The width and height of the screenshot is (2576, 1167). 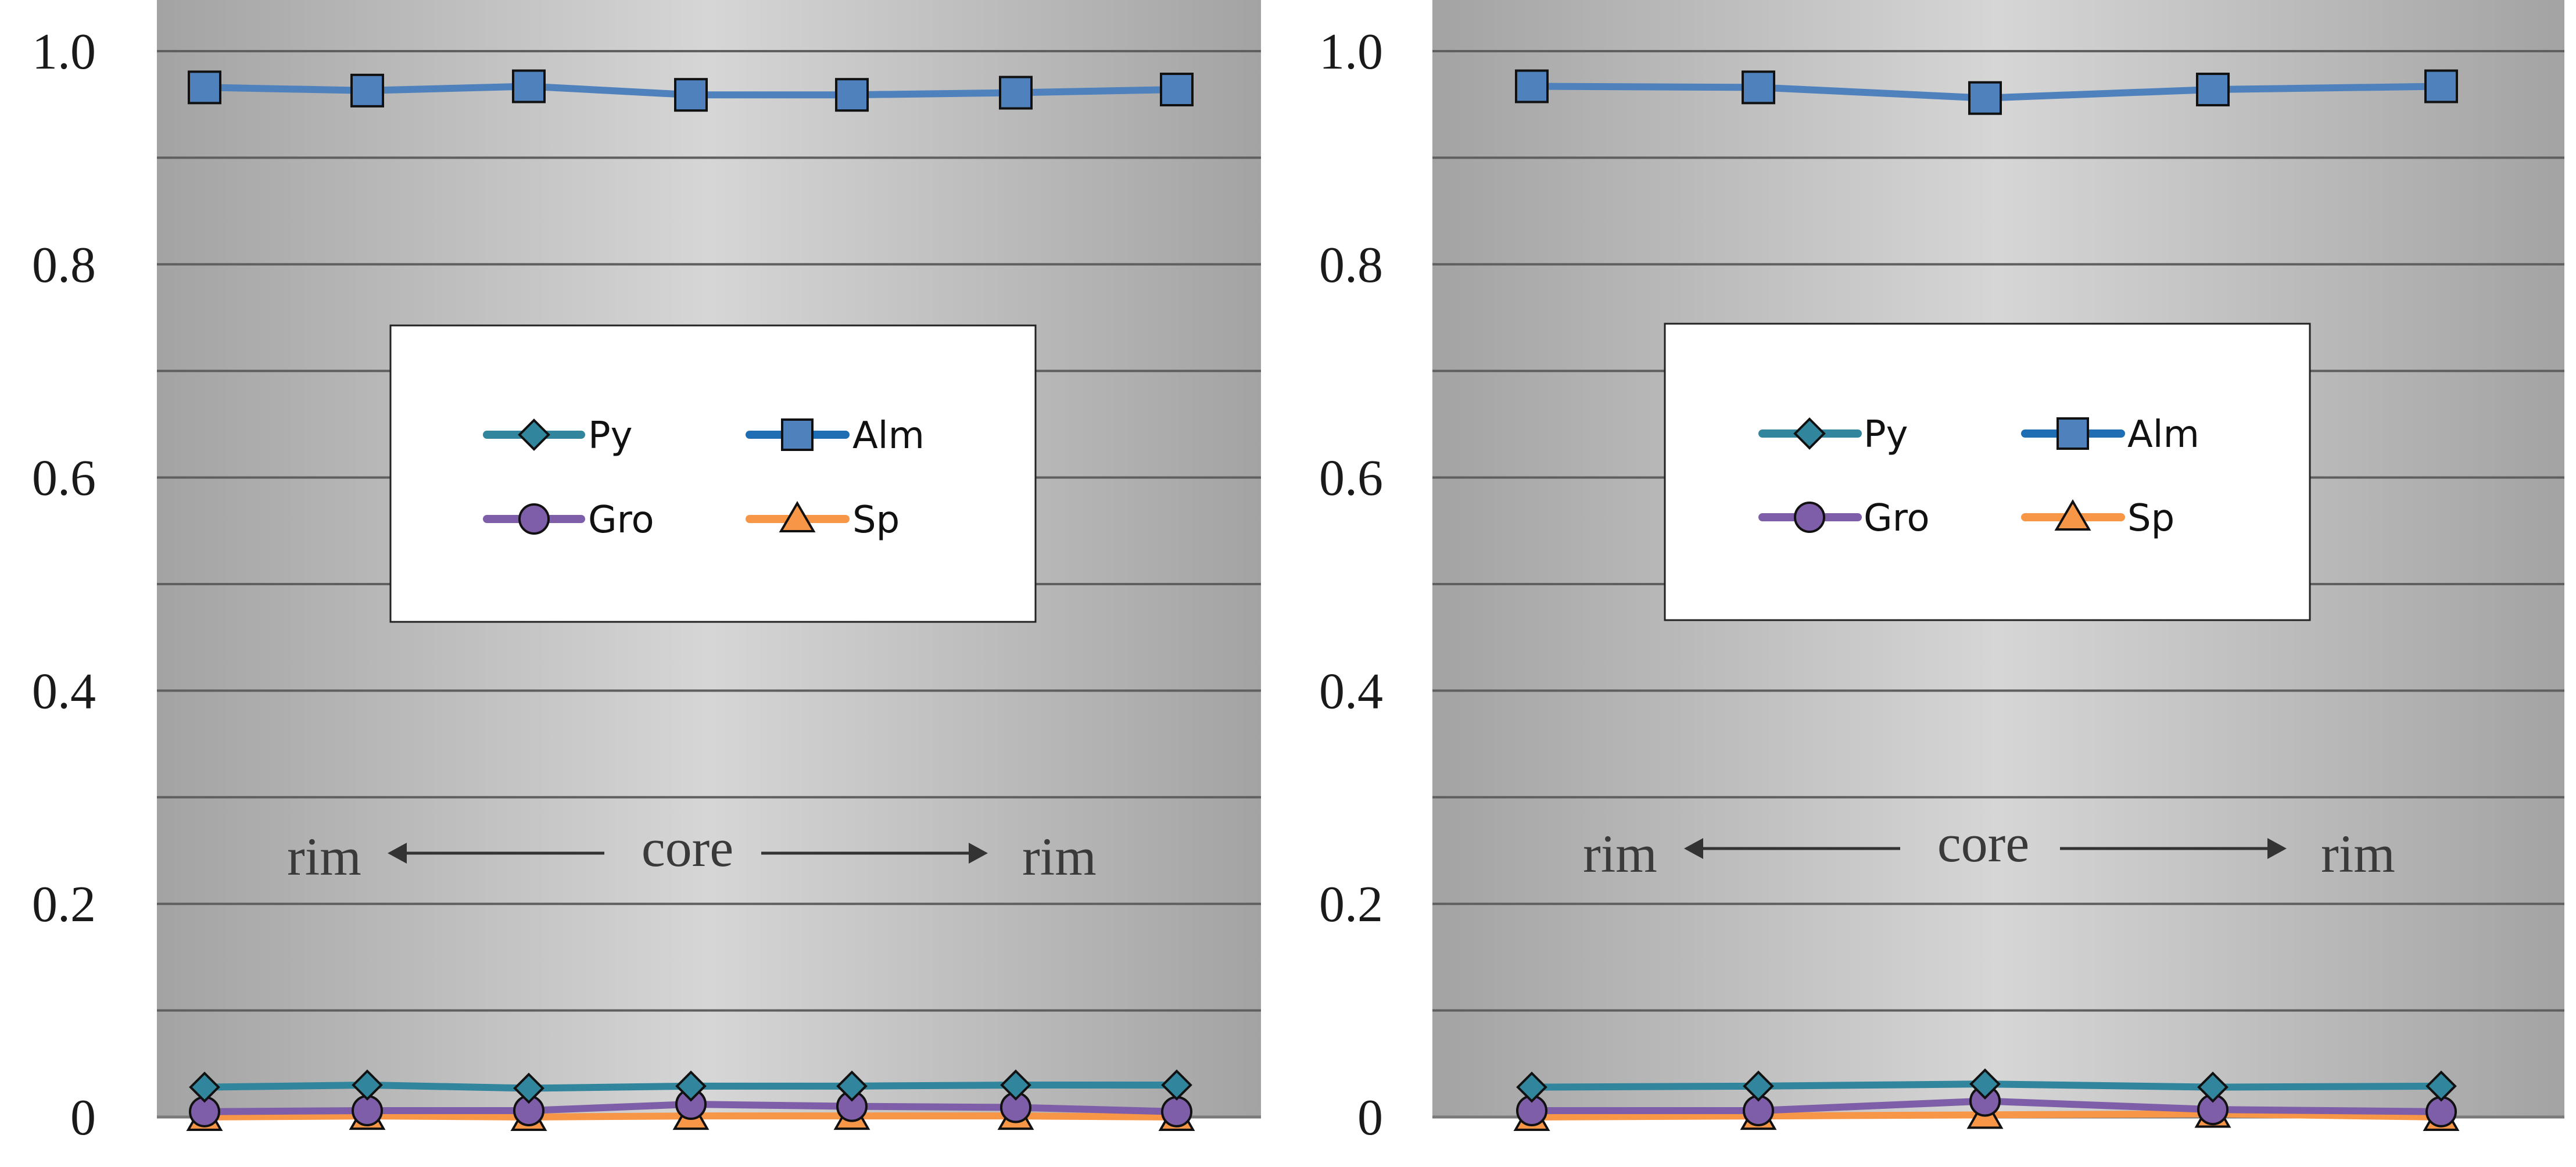 I want to click on legend-left: Py Alm Gro Sp, so click(x=713, y=474).